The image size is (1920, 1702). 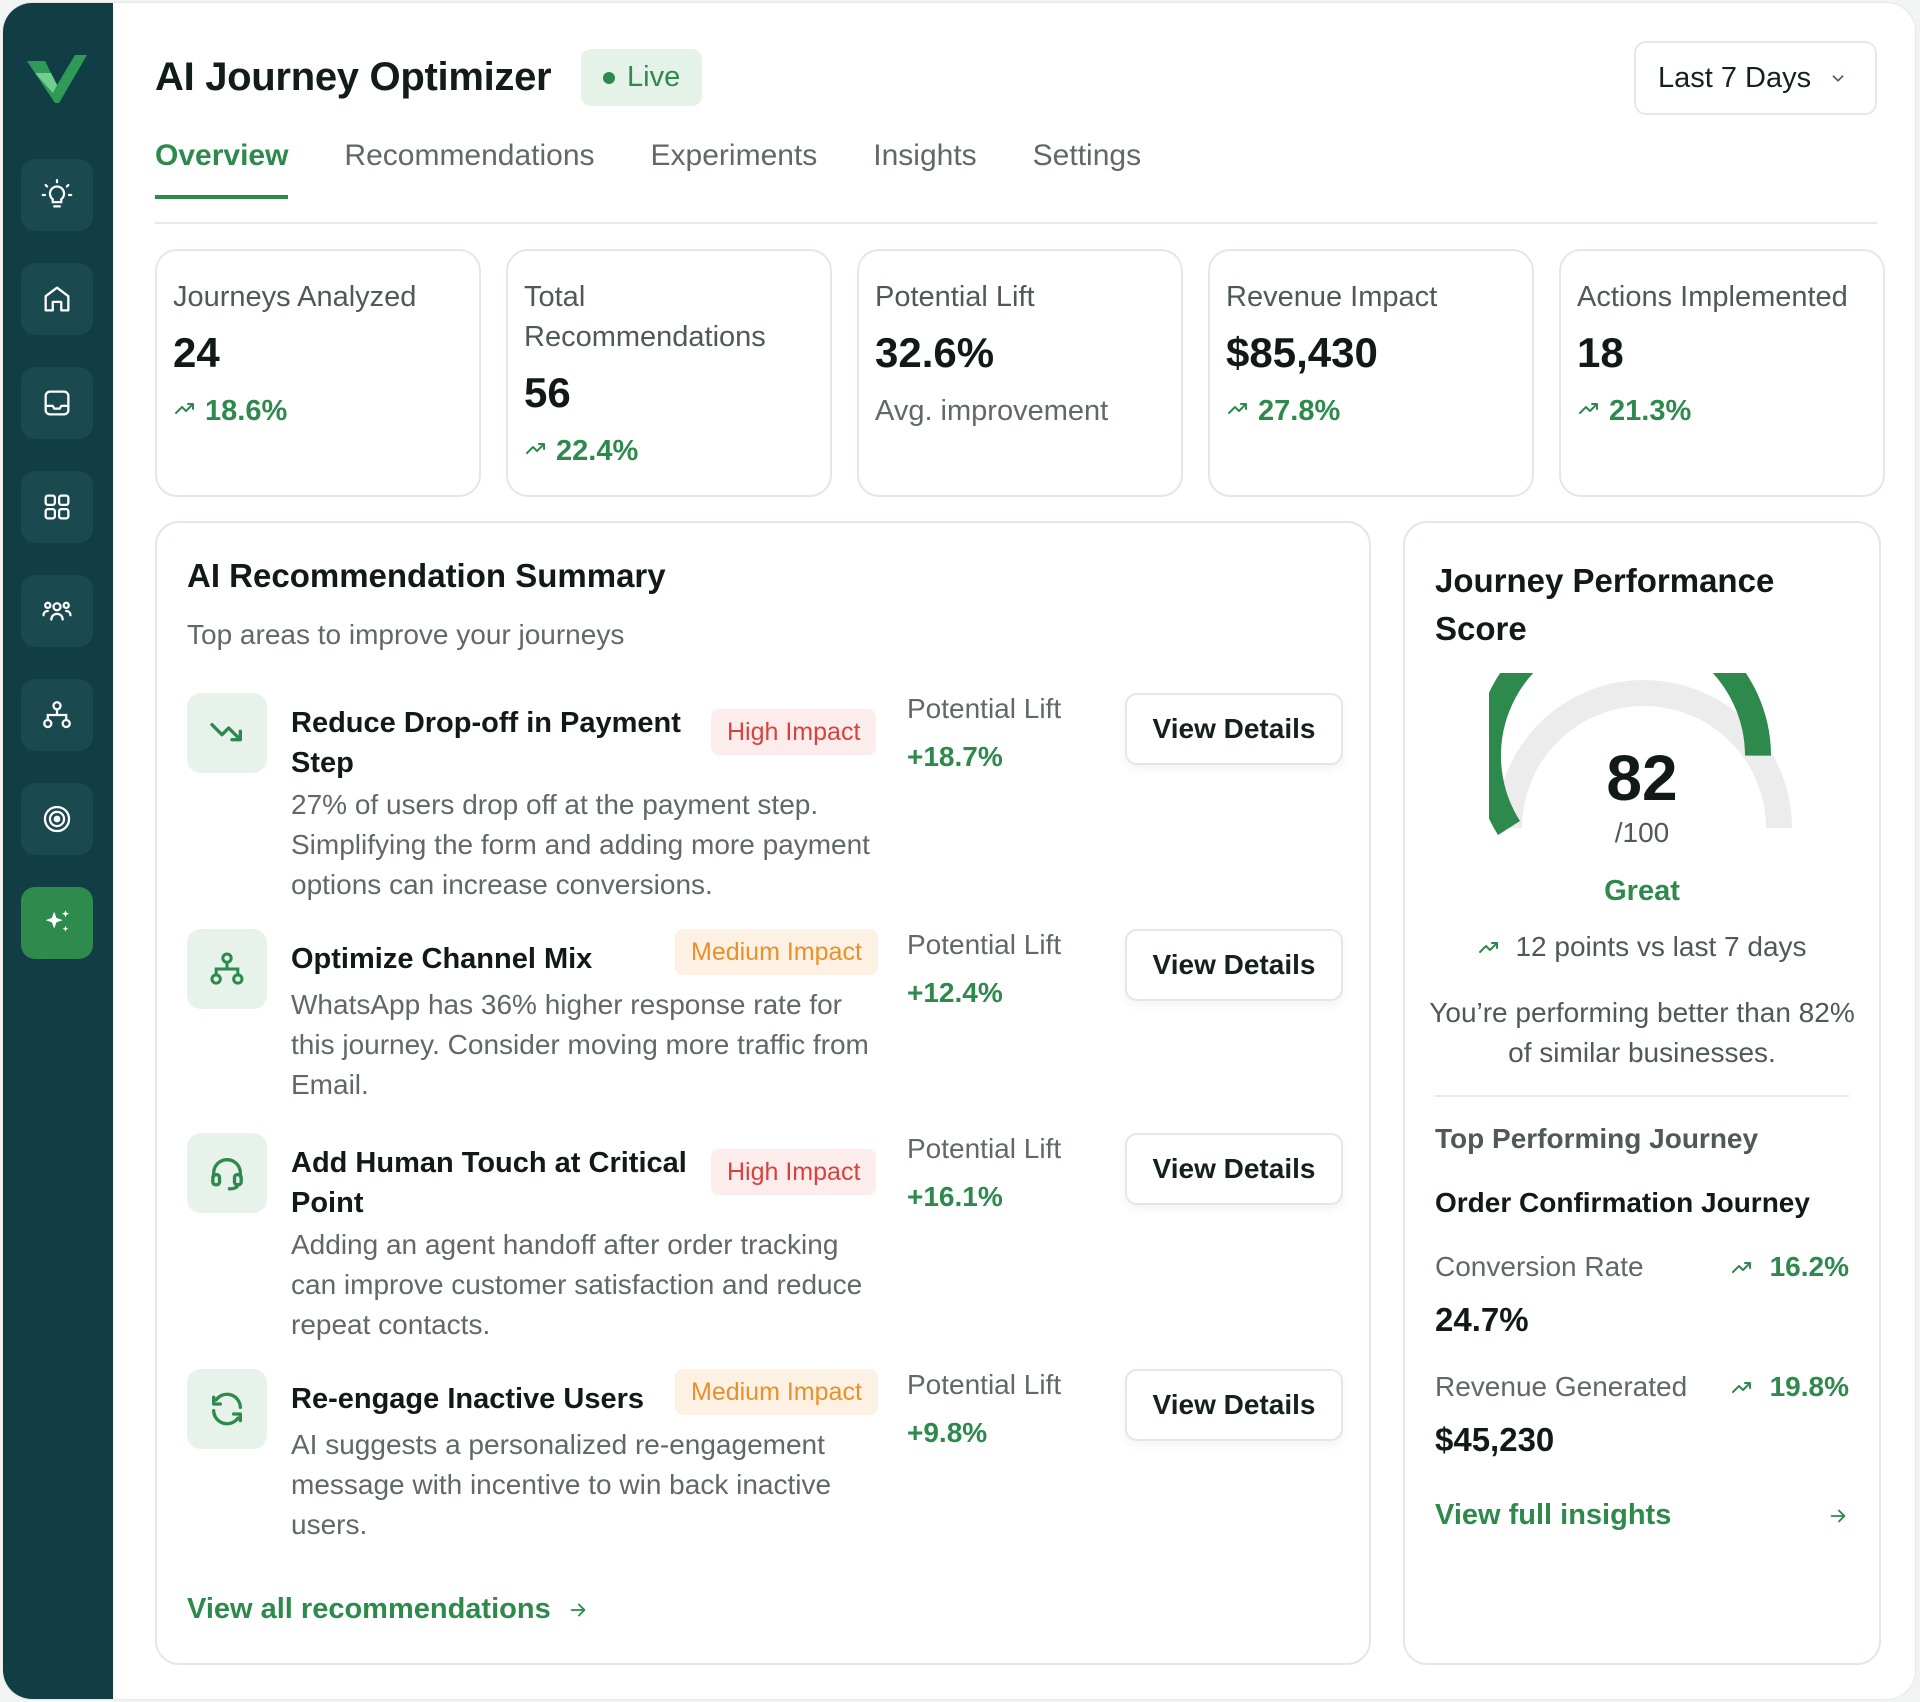 I want to click on home-icon, so click(x=57, y=299).